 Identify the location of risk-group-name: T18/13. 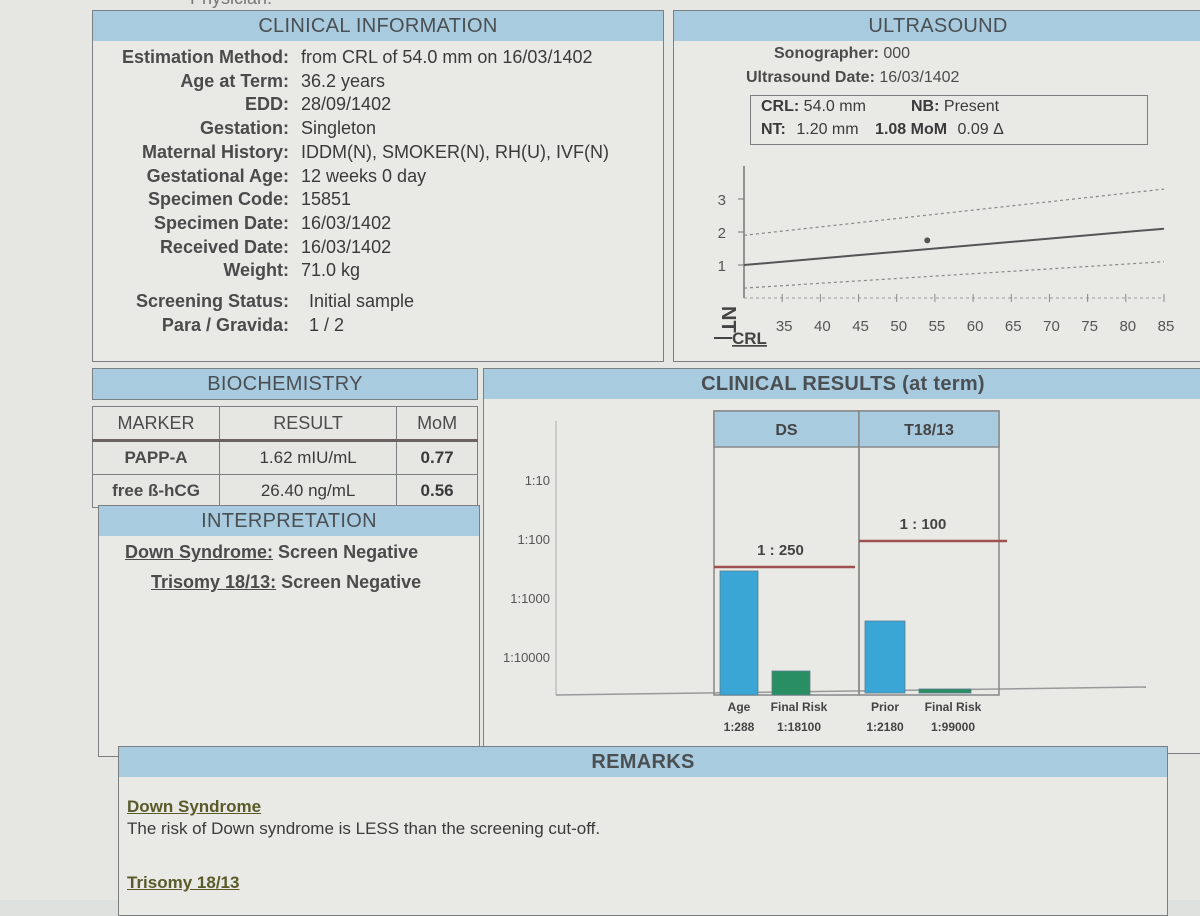
(929, 430).